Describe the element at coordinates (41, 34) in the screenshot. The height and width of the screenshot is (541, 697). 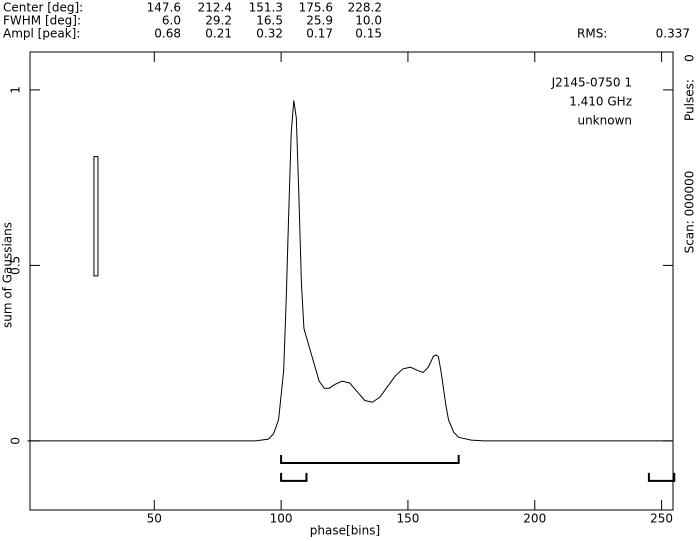
I see `row-label: Ampl [peak]:` at that location.